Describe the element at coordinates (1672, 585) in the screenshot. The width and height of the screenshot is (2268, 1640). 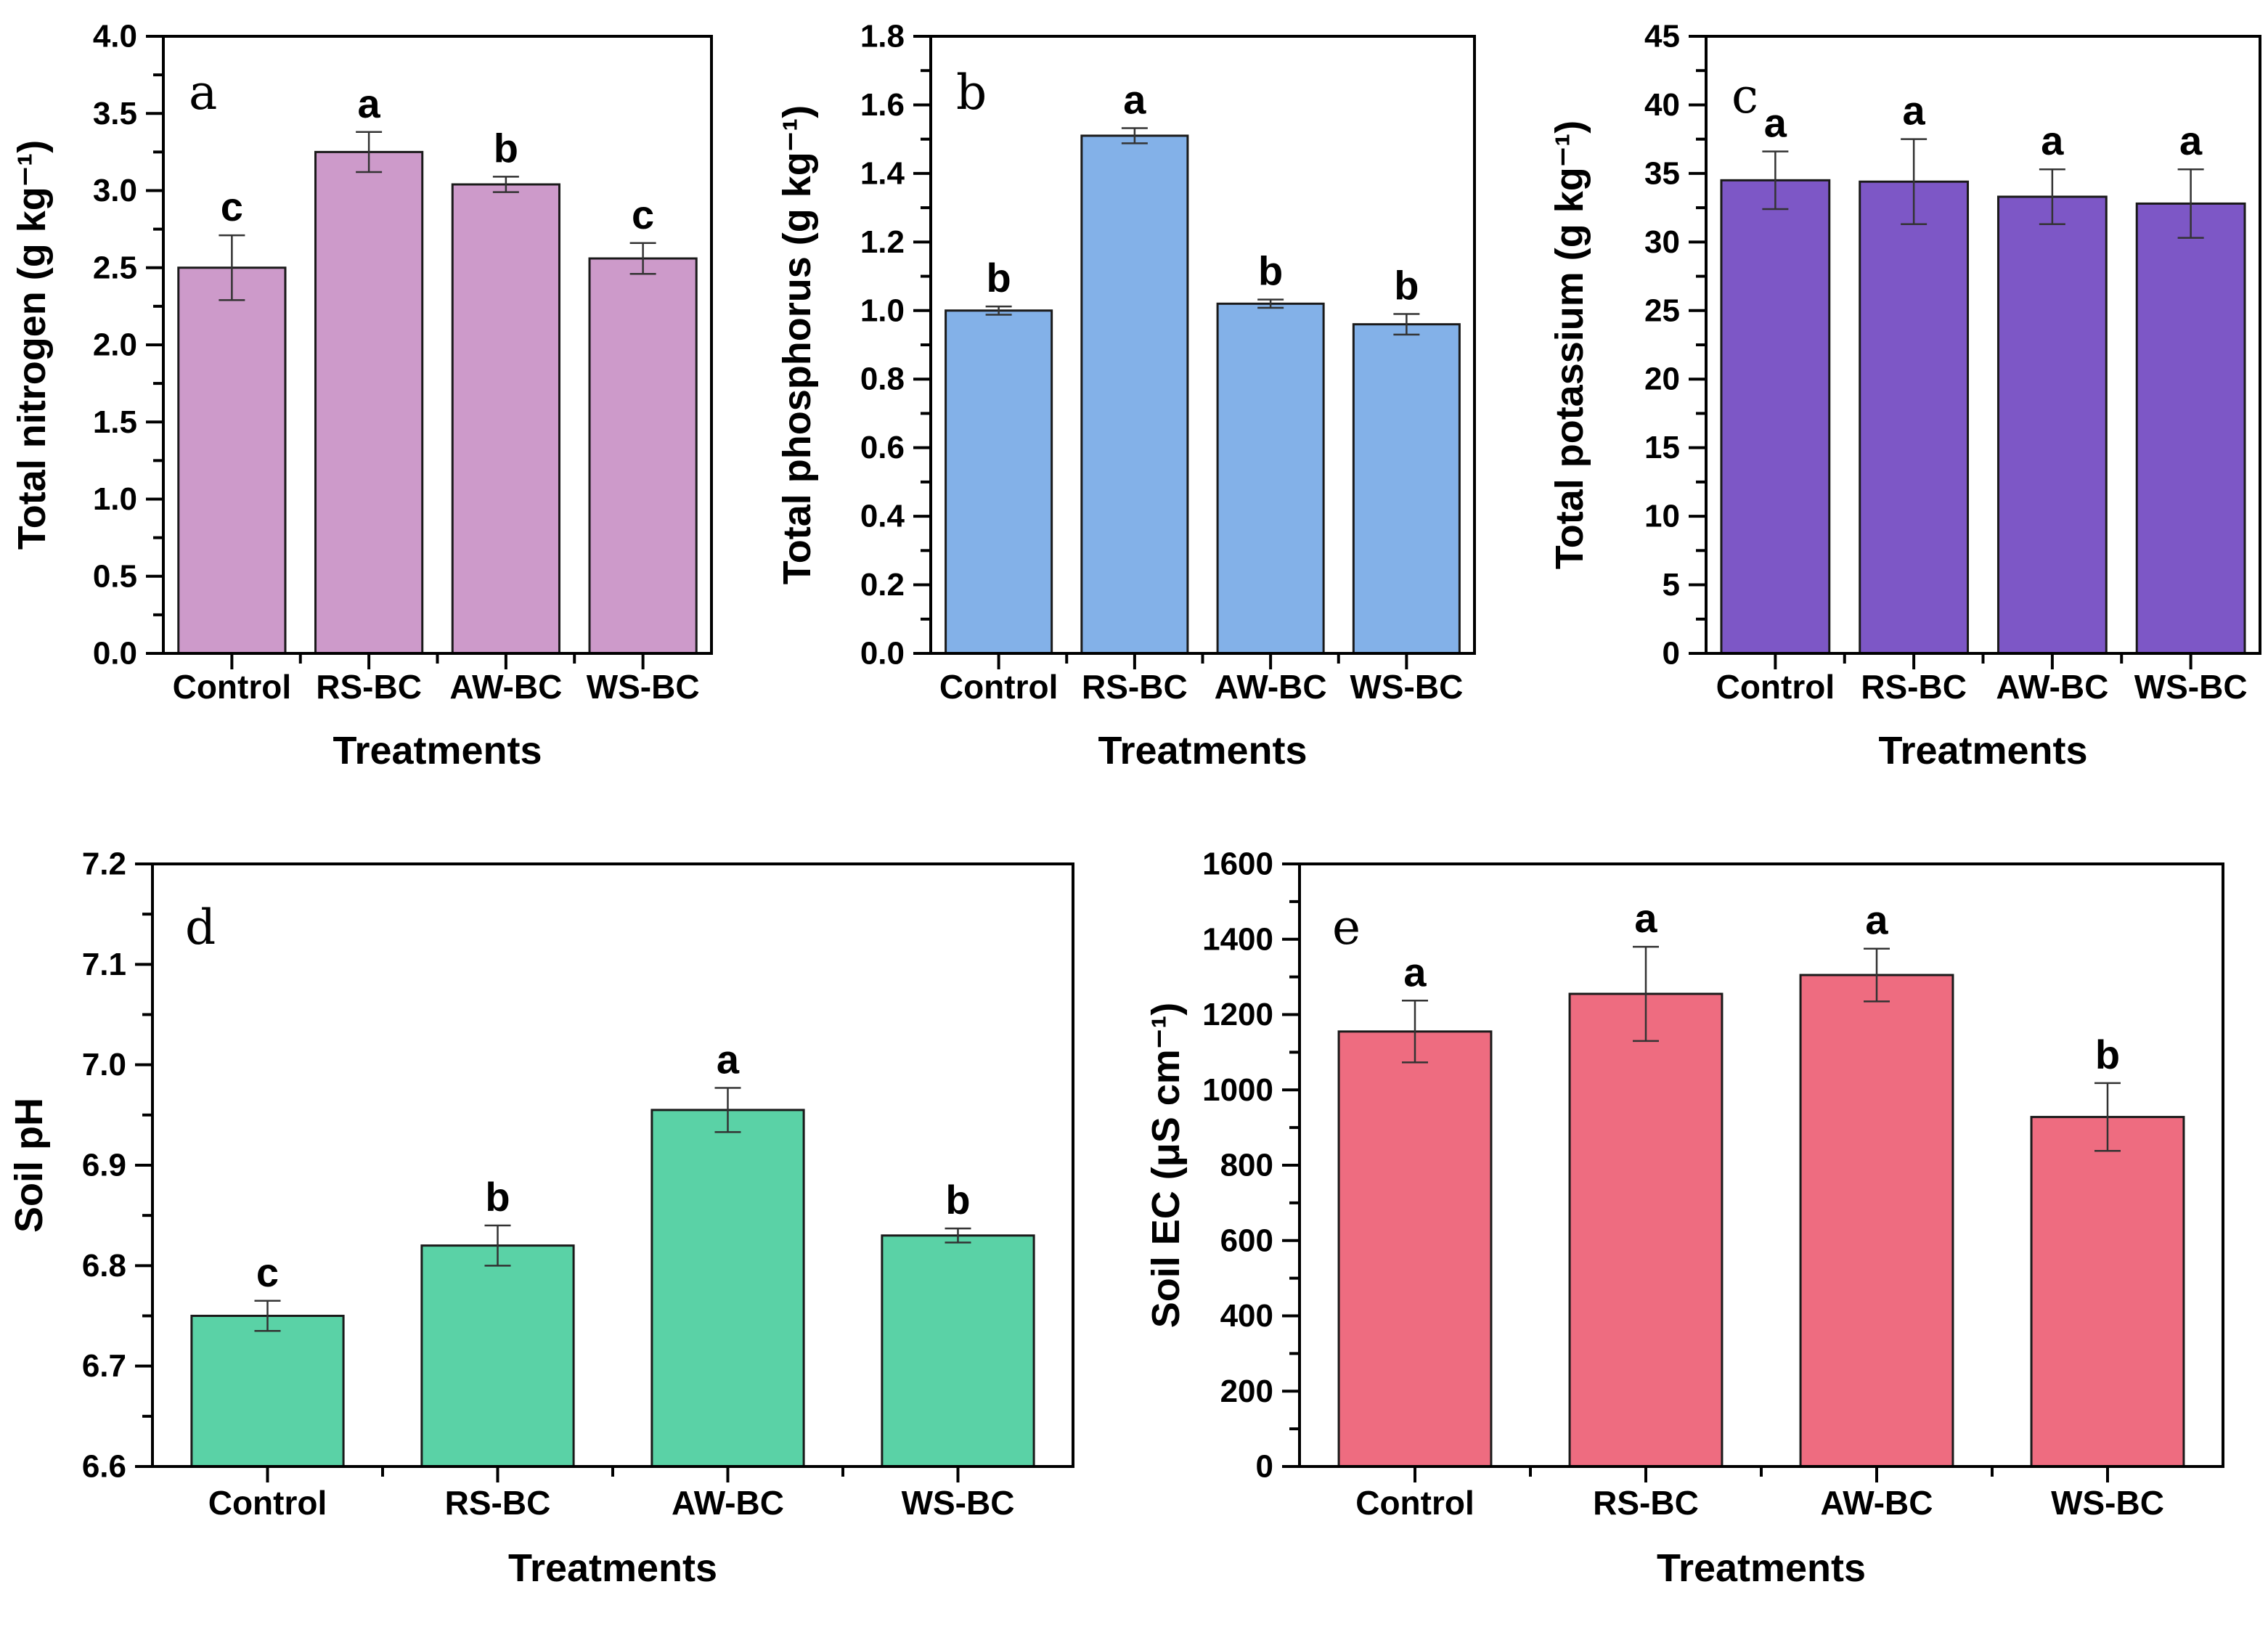
I see `y-tick-label: 5` at that location.